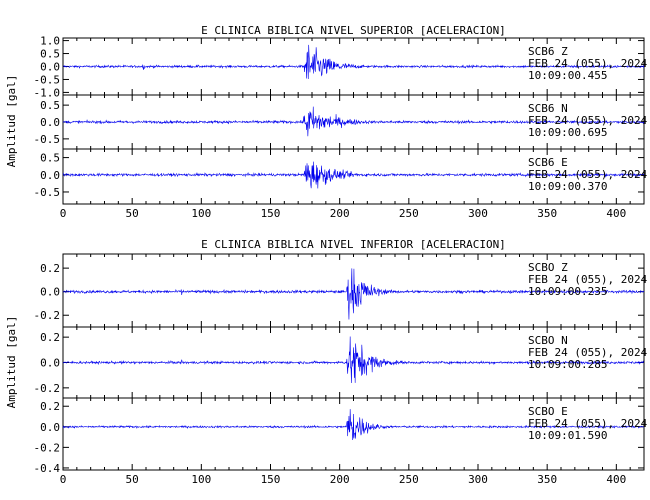  Describe the element at coordinates (567, 291) in the screenshot. I see `trace-annotation: 10:09:00.235` at that location.